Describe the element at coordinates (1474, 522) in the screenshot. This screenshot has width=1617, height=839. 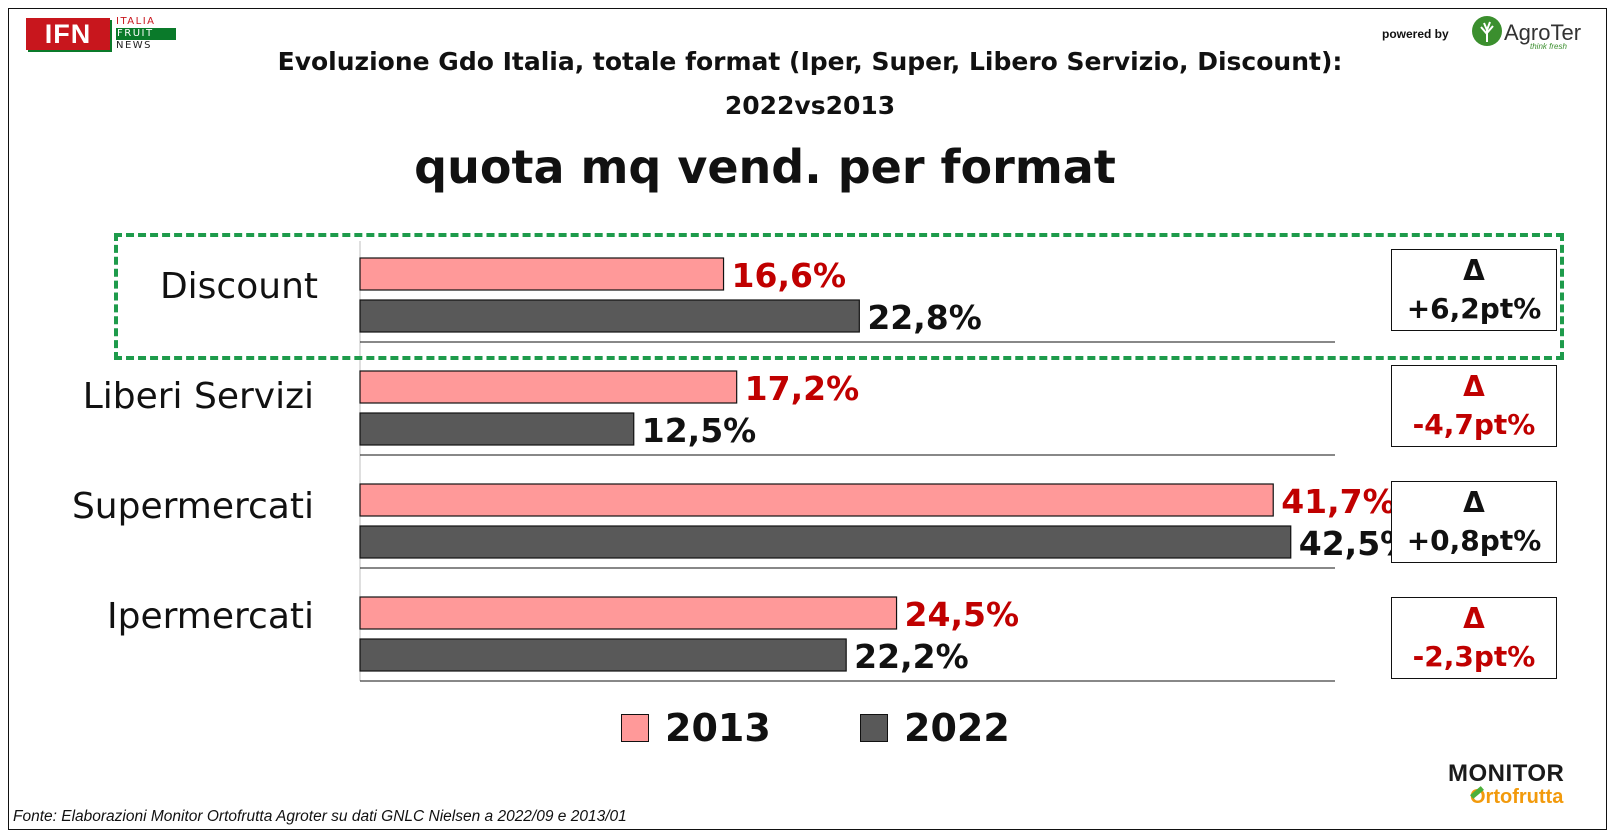
I see `delta-box-supermercati: Δ +0,8pt%` at that location.